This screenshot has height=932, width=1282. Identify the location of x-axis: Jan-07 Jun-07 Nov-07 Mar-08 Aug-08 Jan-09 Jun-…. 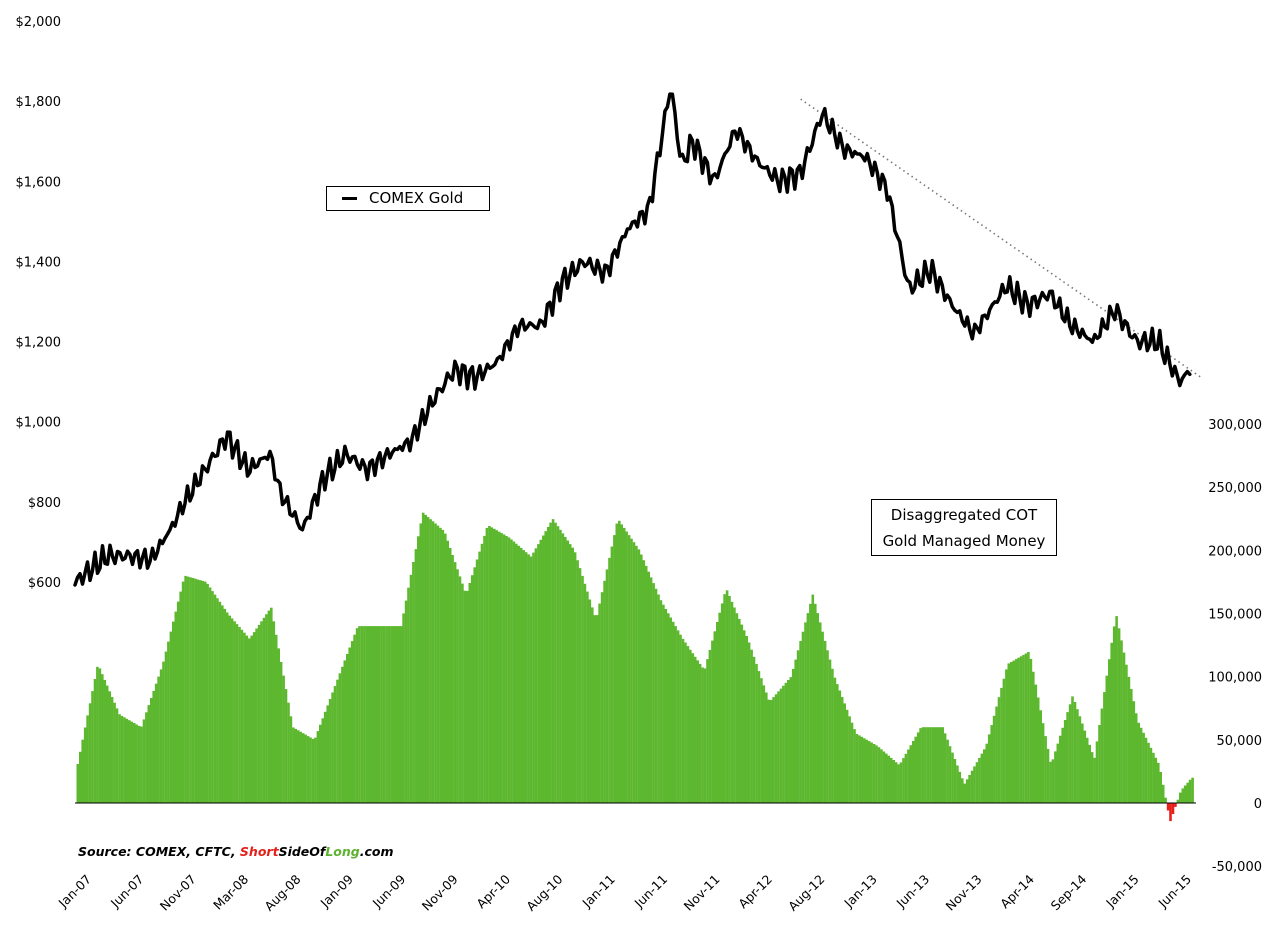
(624, 892).